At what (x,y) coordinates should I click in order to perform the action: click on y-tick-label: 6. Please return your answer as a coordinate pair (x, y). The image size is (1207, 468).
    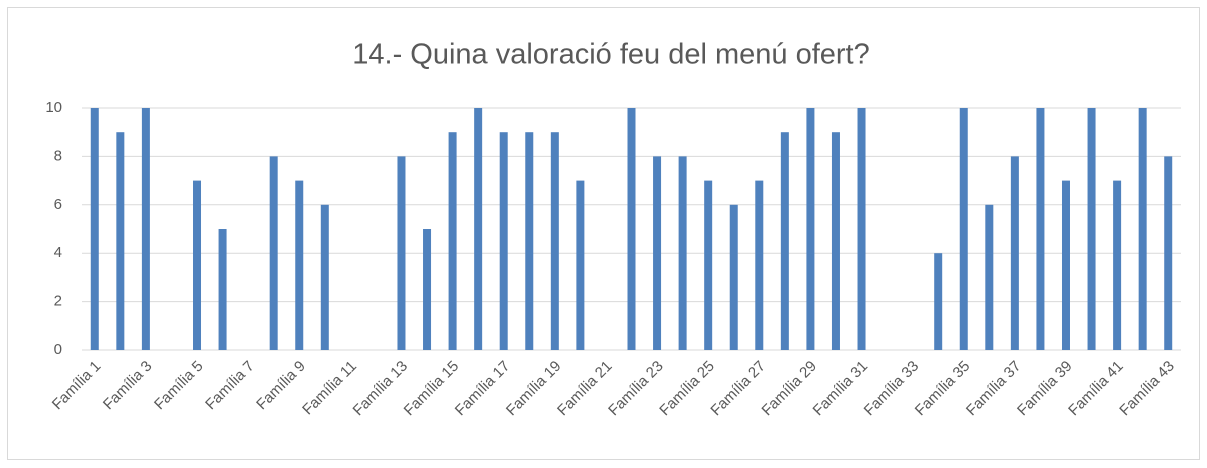
    Looking at the image, I should click on (58, 204).